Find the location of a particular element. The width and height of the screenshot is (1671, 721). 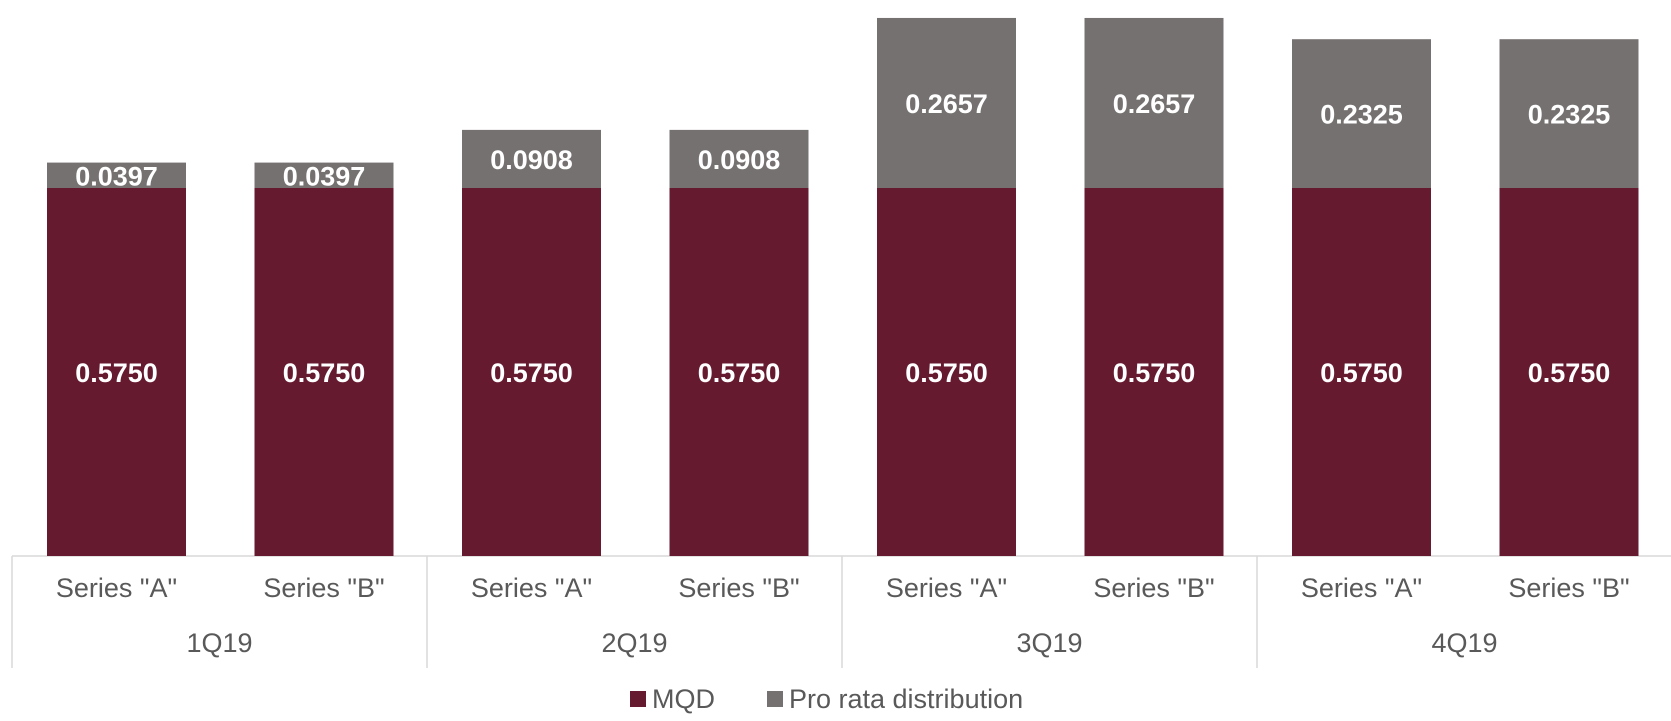

bar-label-mqd-0: 0.5750 is located at coordinates (116, 373).